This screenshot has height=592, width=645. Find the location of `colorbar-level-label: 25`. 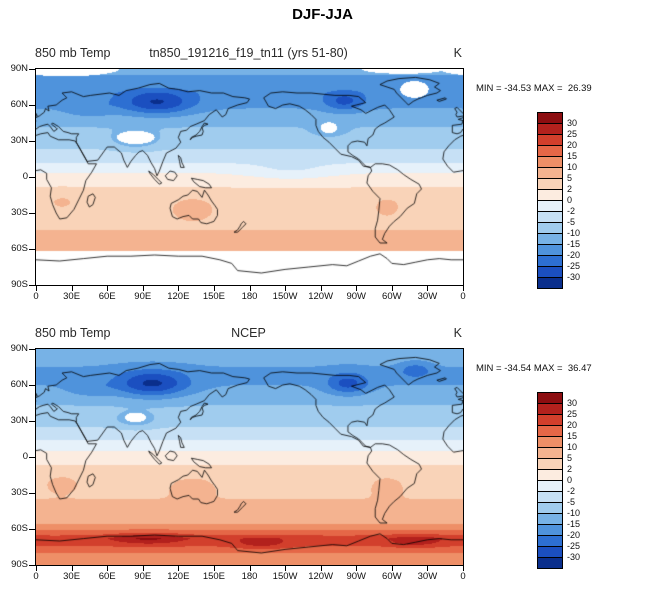

colorbar-level-label: 25 is located at coordinates (572, 134).